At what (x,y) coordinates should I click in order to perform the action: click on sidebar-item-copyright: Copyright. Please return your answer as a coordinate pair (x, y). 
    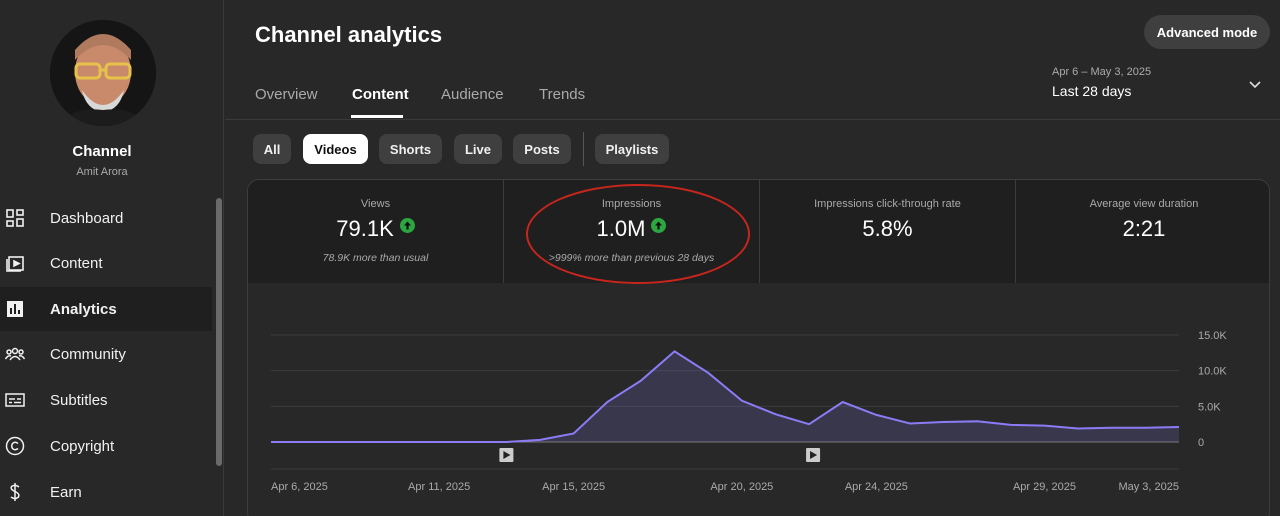
    Looking at the image, I should click on (106, 446).